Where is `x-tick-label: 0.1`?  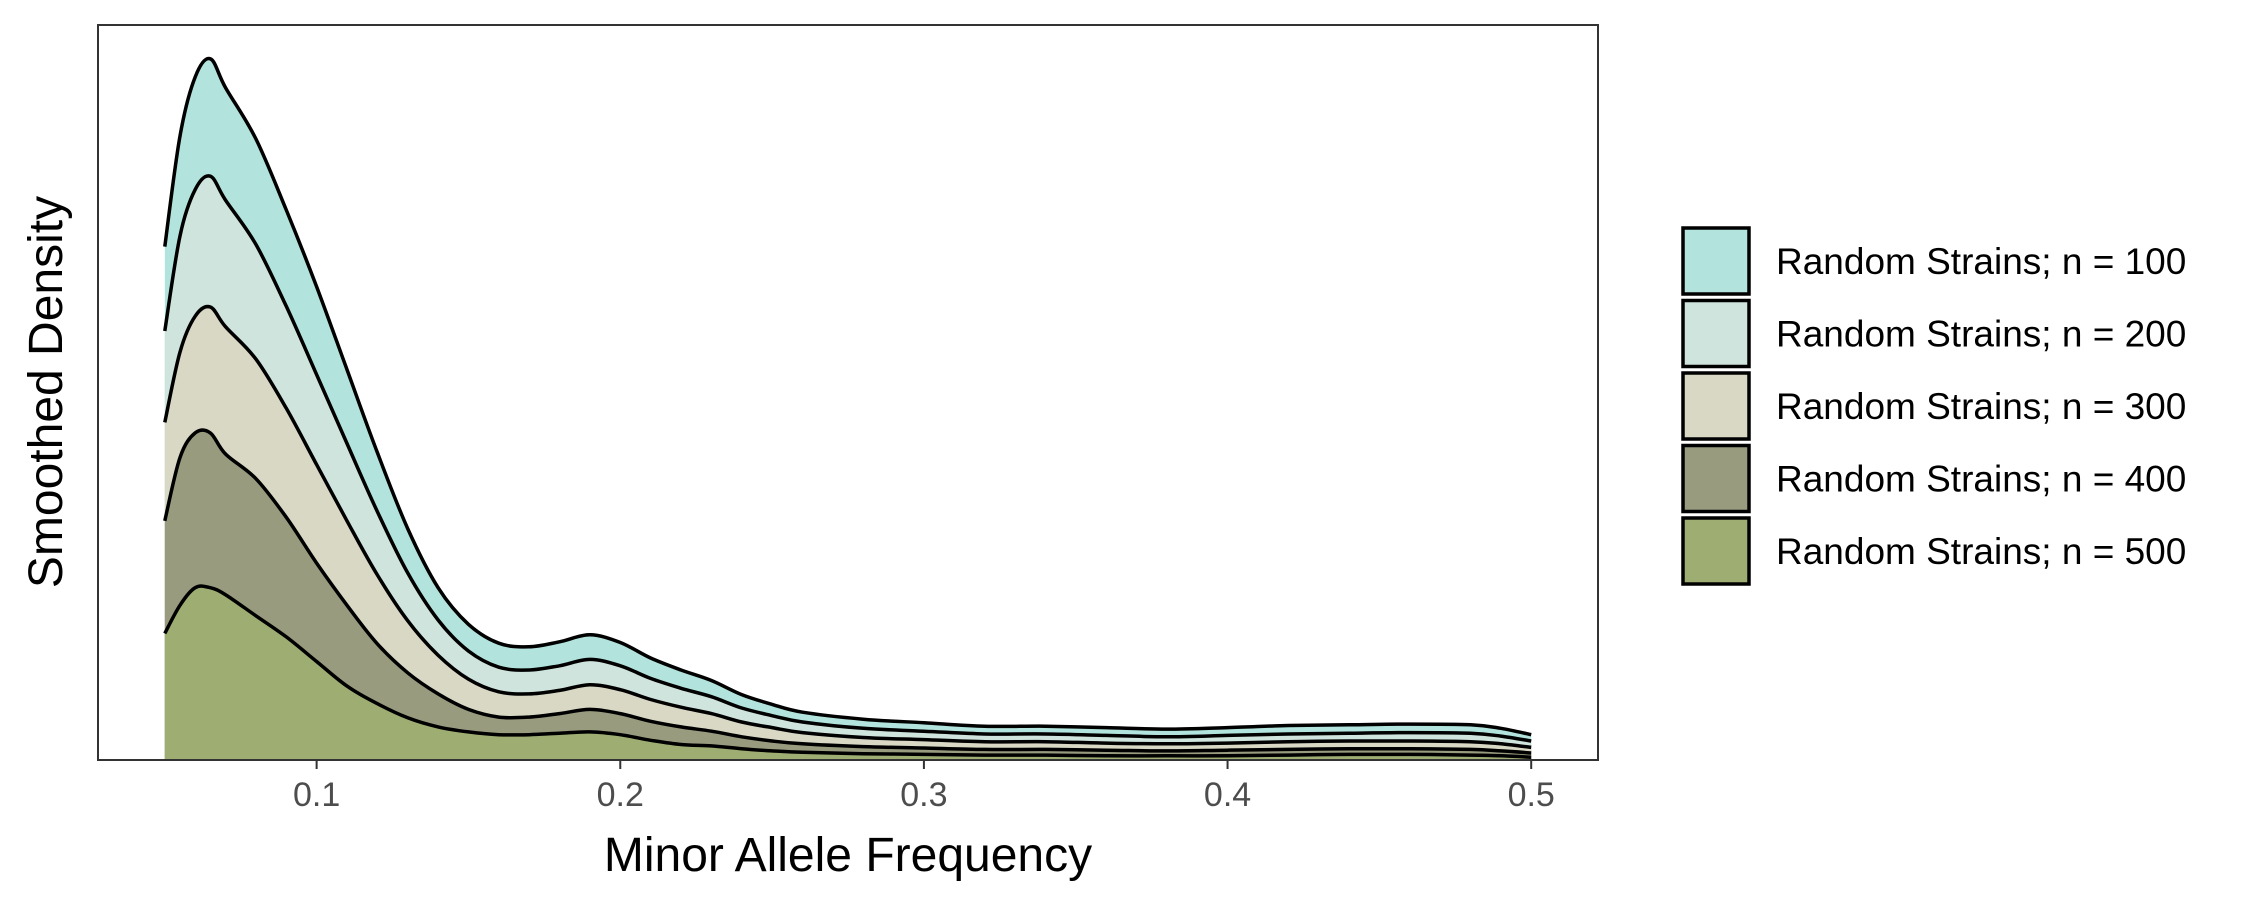
x-tick-label: 0.1 is located at coordinates (316, 795).